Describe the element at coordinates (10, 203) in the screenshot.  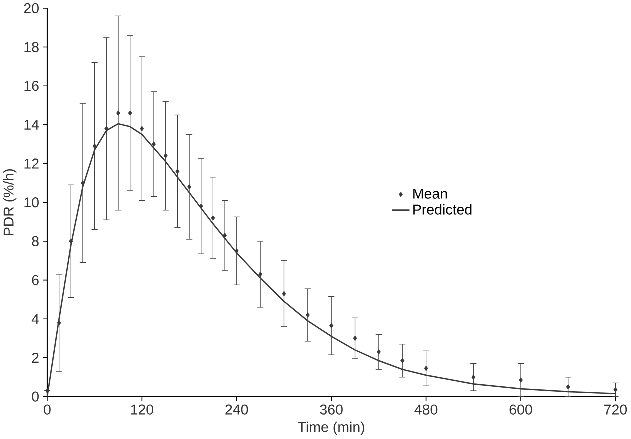
I see `y-axis-title: PDR (%/h)` at that location.